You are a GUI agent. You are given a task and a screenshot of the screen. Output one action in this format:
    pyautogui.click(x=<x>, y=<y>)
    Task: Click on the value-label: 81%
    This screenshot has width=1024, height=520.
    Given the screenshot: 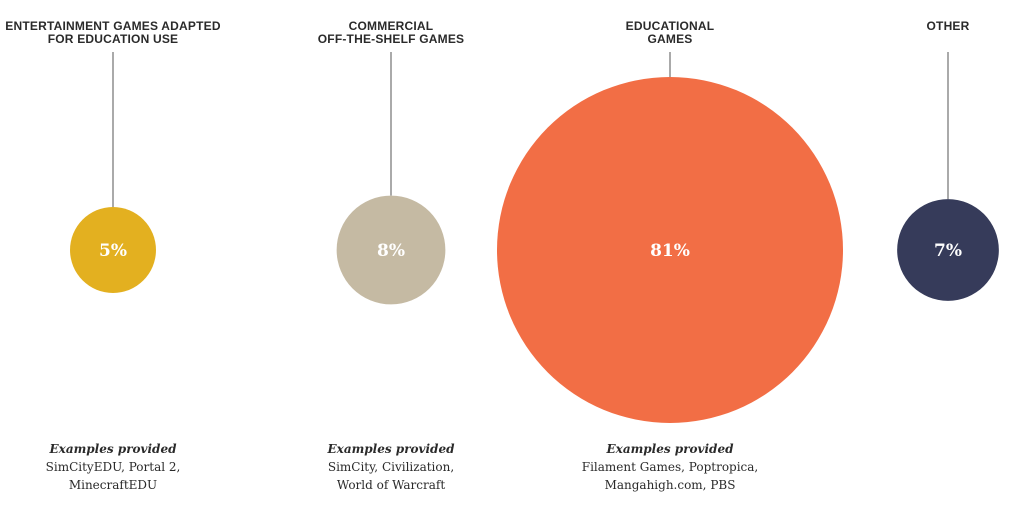 What is the action you would take?
    pyautogui.click(x=670, y=251)
    